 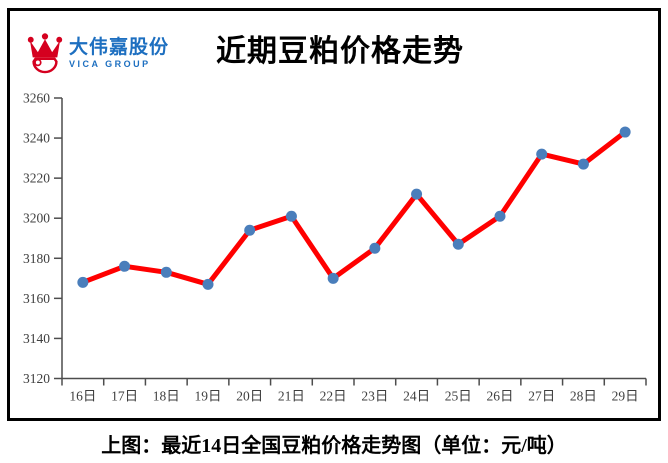 What do you see at coordinates (625, 396) in the screenshot?
I see `x-axis-label: 29日` at bounding box center [625, 396].